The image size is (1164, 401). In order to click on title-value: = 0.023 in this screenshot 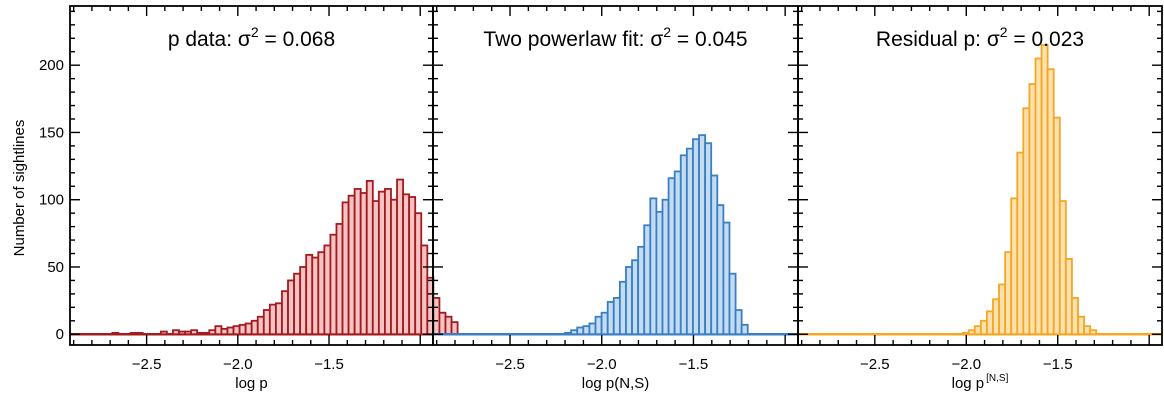, I will do `click(1046, 39)`.